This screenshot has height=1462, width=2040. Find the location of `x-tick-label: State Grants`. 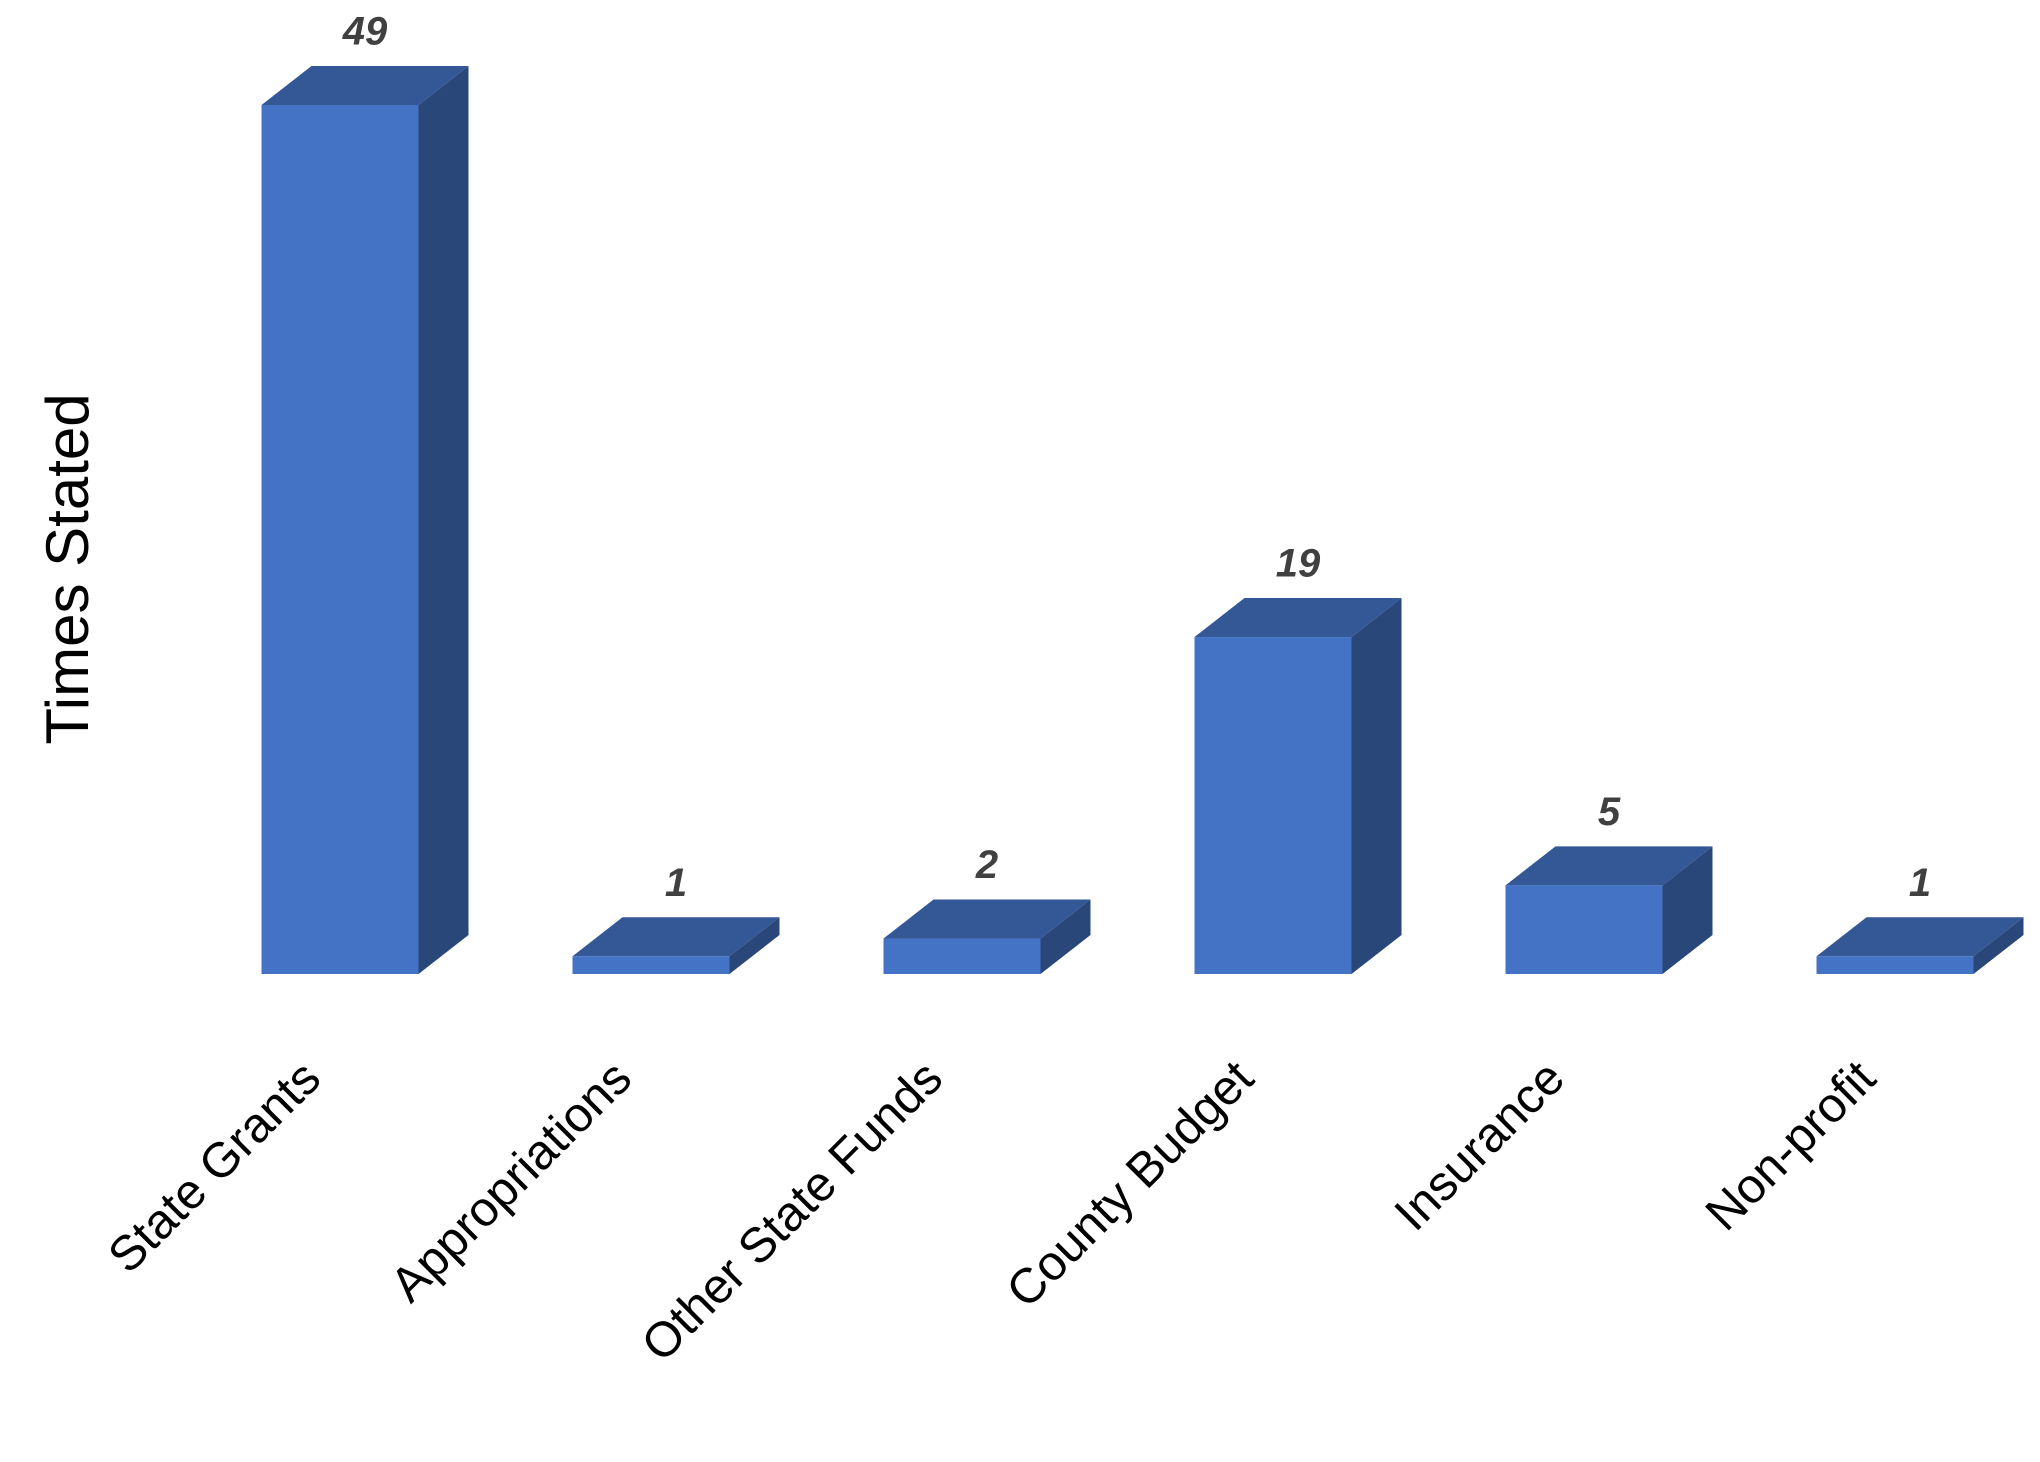

x-tick-label: State Grants is located at coordinates (214, 1167).